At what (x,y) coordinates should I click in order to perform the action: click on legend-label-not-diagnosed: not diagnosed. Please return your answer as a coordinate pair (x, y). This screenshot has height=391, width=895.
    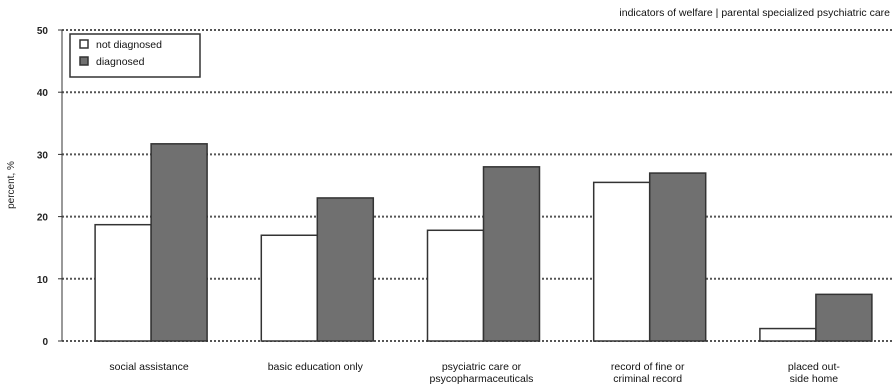
    Looking at the image, I should click on (129, 45).